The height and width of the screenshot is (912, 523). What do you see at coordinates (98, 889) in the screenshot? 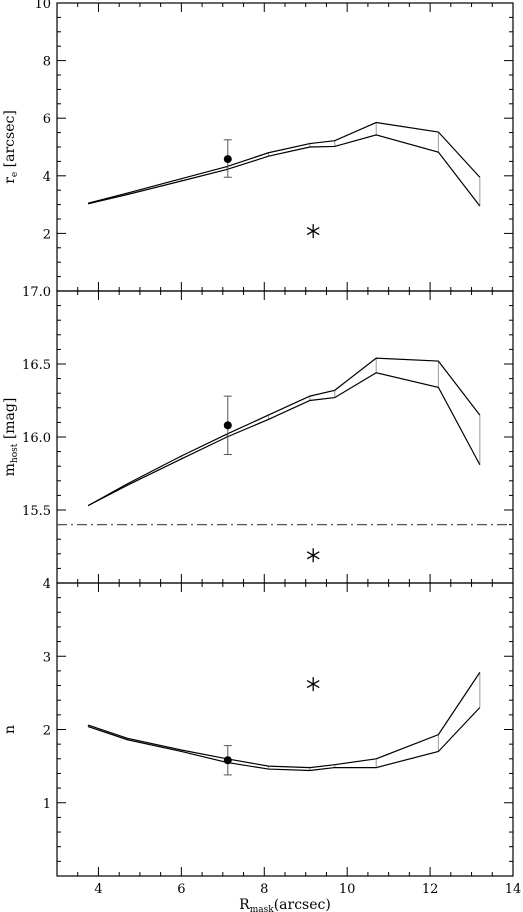
I see `x-tick-label: 4` at bounding box center [98, 889].